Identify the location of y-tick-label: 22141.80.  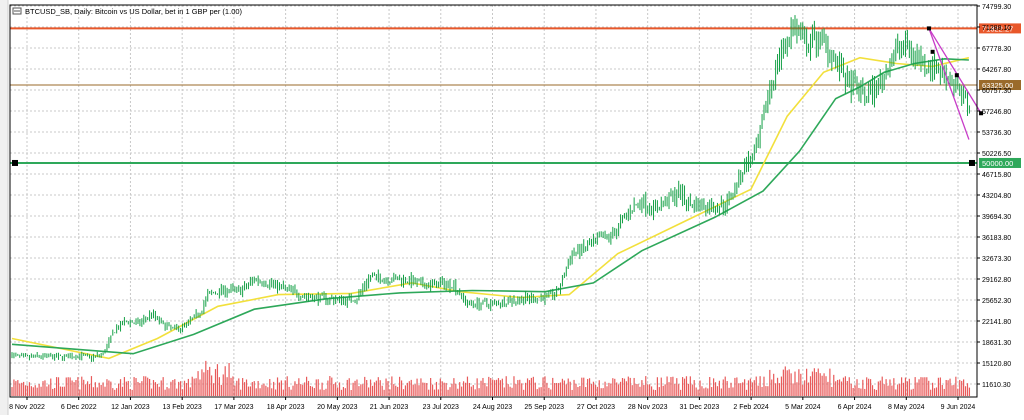
(996, 322).